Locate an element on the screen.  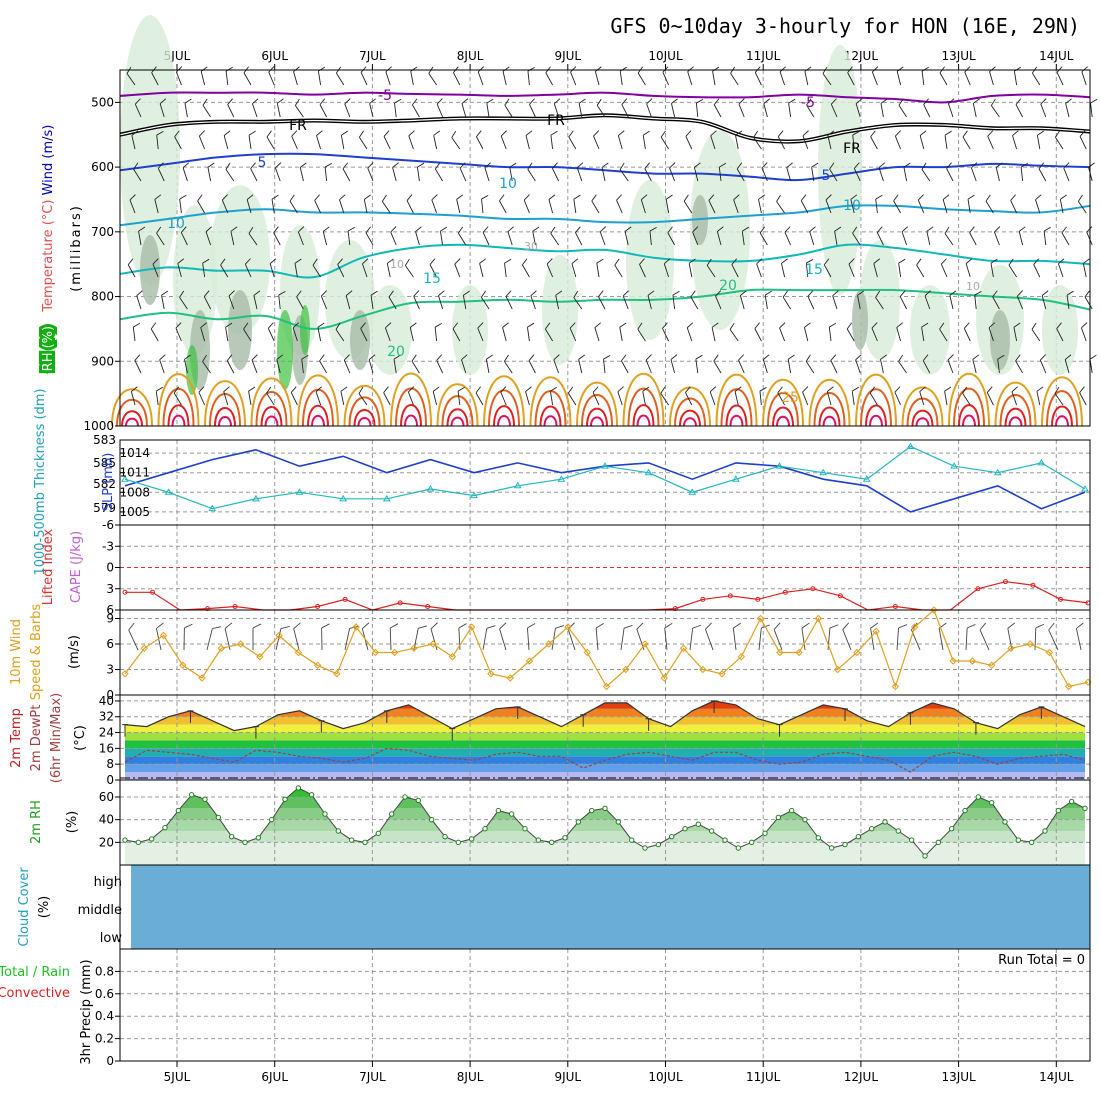
lifted-index-marker is located at coordinates (758, 599).